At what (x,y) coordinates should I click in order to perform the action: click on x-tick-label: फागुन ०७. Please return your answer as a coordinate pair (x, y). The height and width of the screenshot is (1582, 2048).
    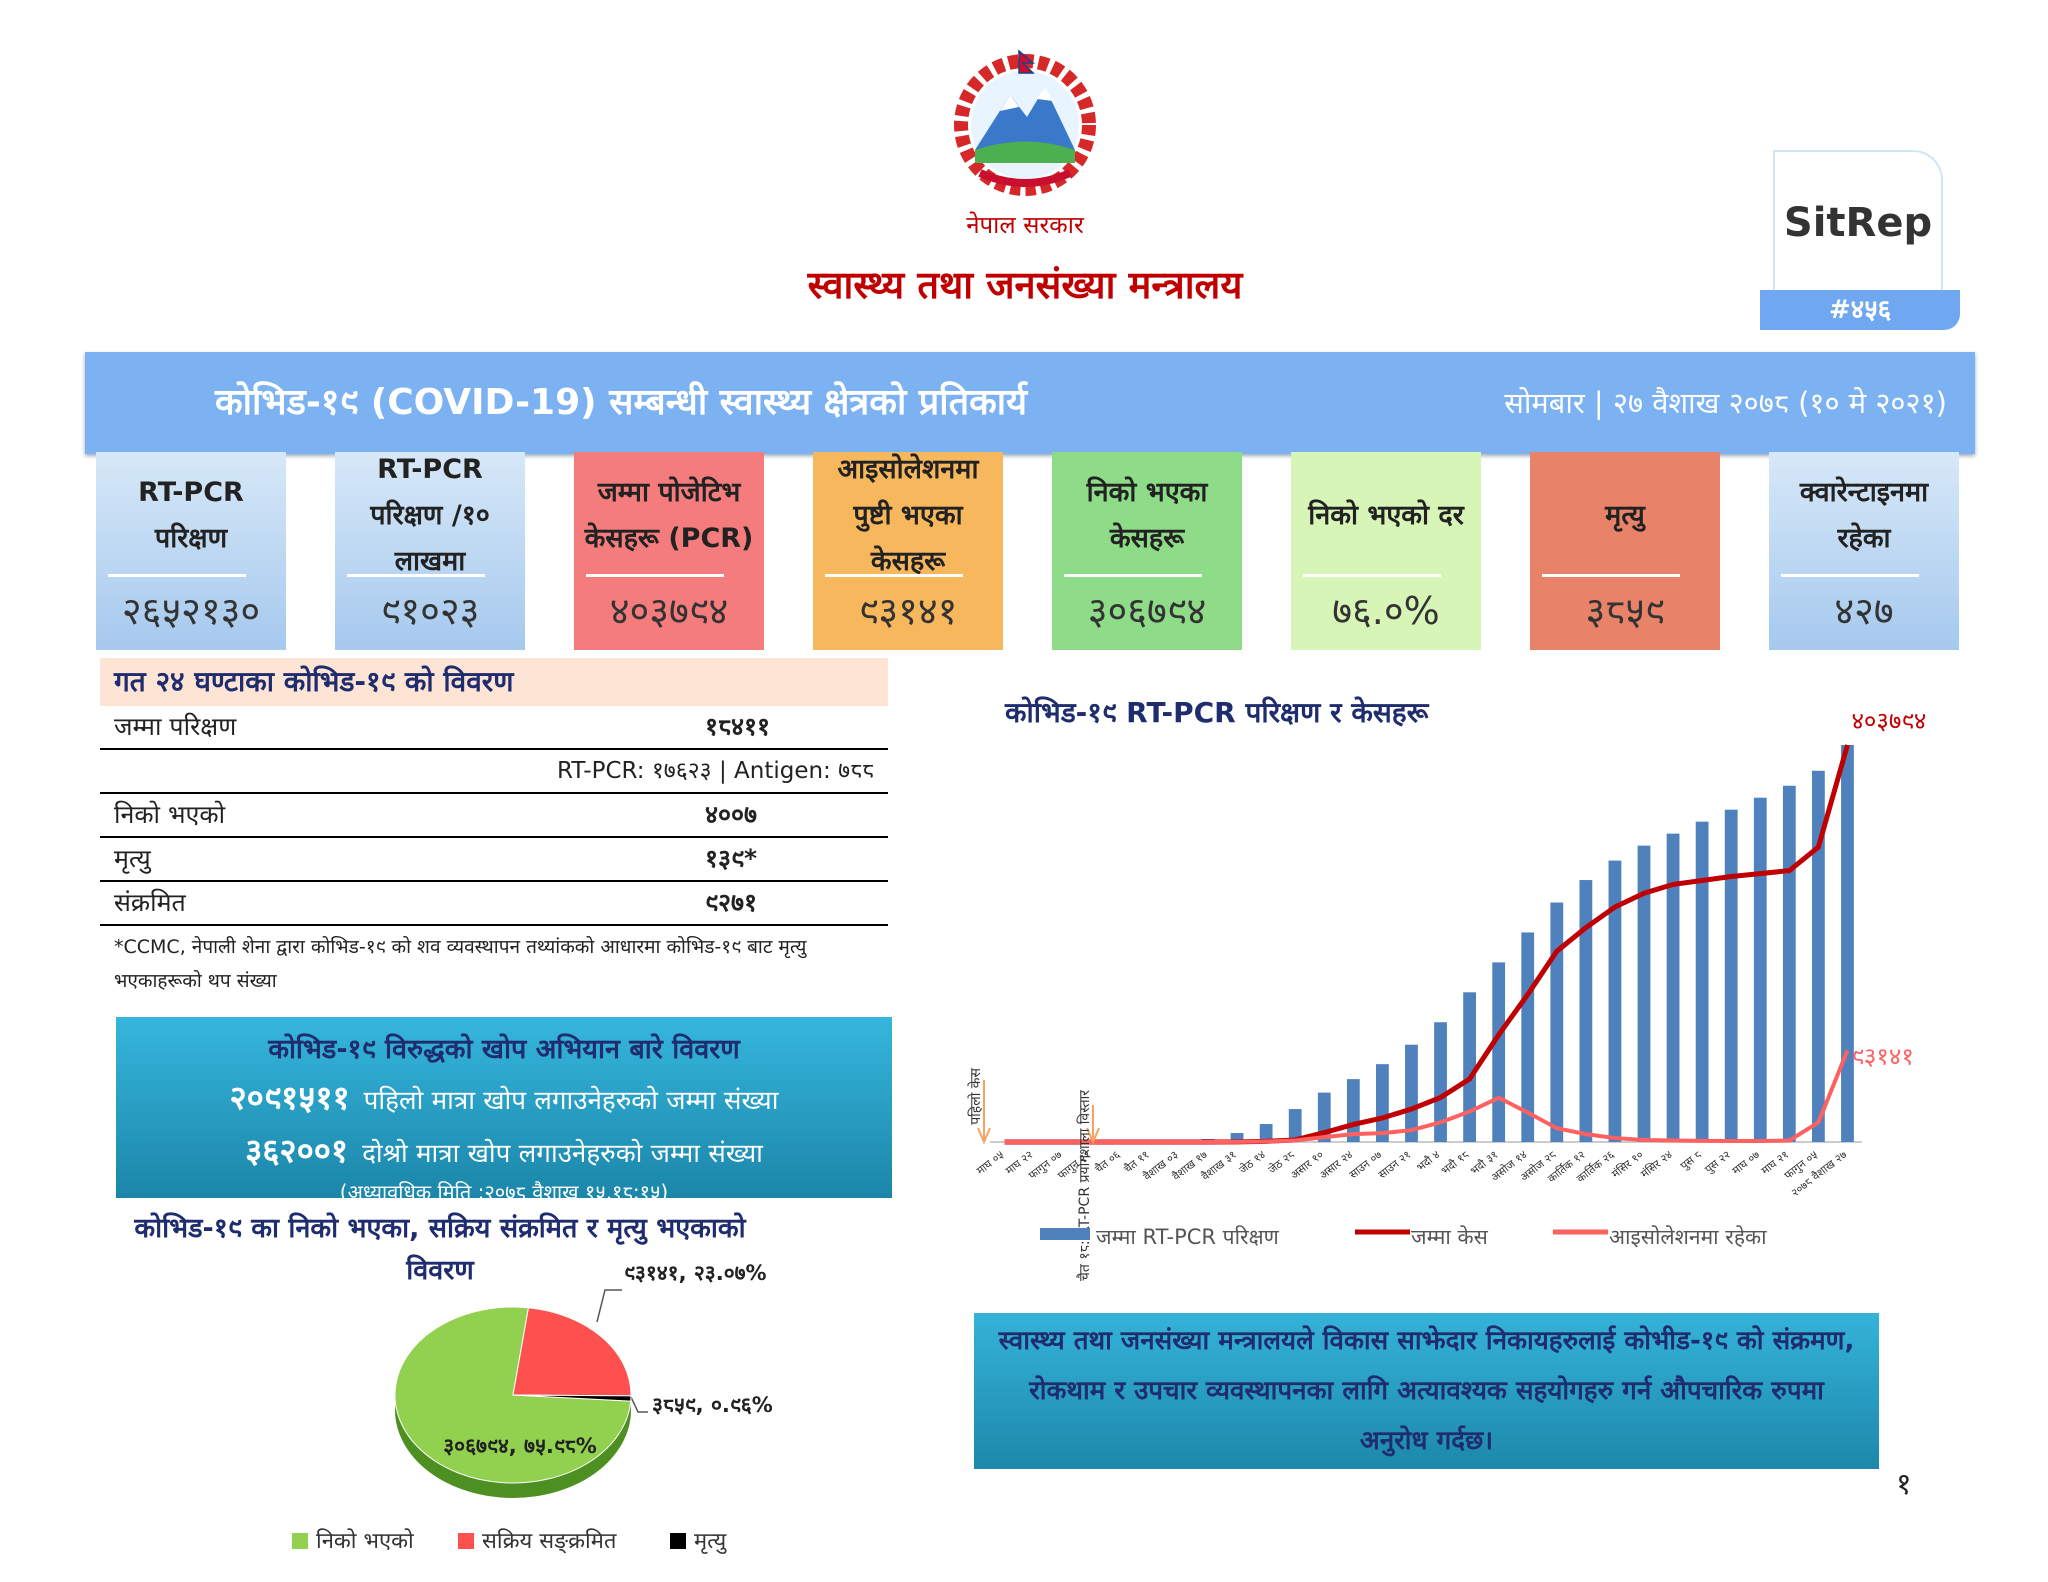
    Looking at the image, I should click on (1045, 1165).